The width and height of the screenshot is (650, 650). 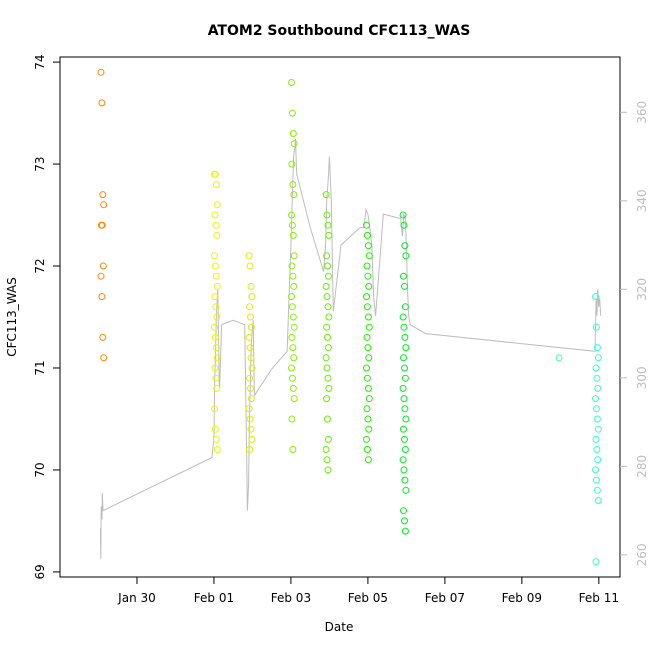 I want to click on x-tick-label: Feb 11, so click(x=599, y=598).